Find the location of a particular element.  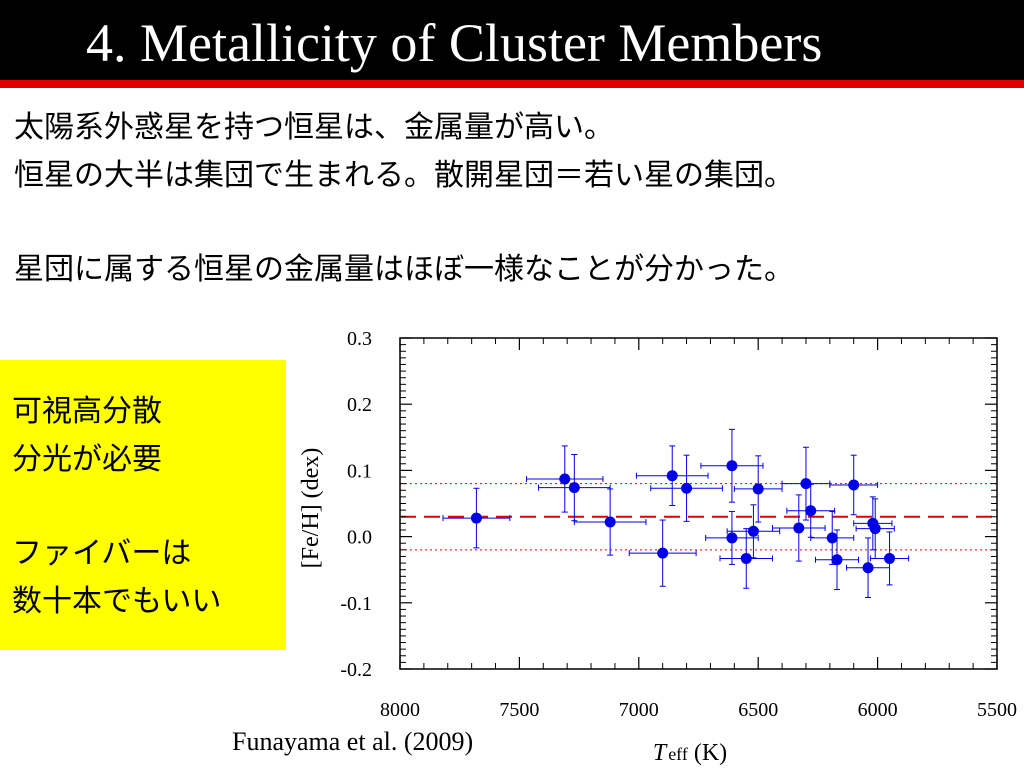

data-points is located at coordinates (676, 513).